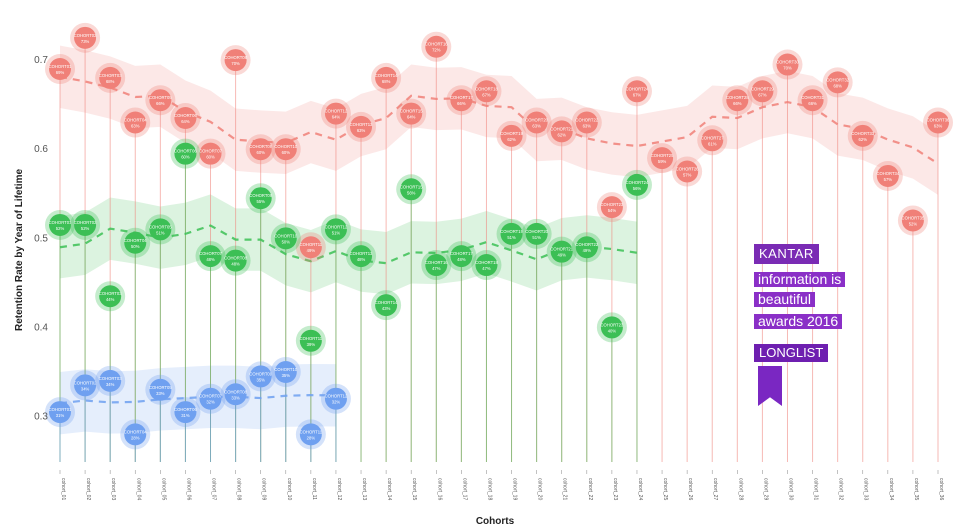  I want to click on point-label: COHORT12, so click(336, 226).